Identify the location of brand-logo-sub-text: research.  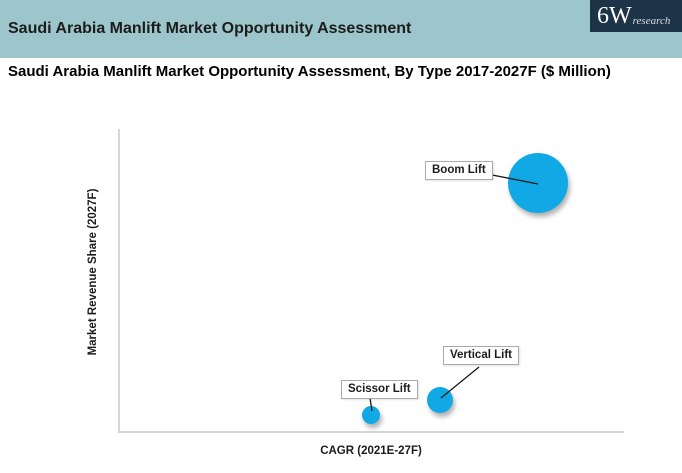
(651, 21).